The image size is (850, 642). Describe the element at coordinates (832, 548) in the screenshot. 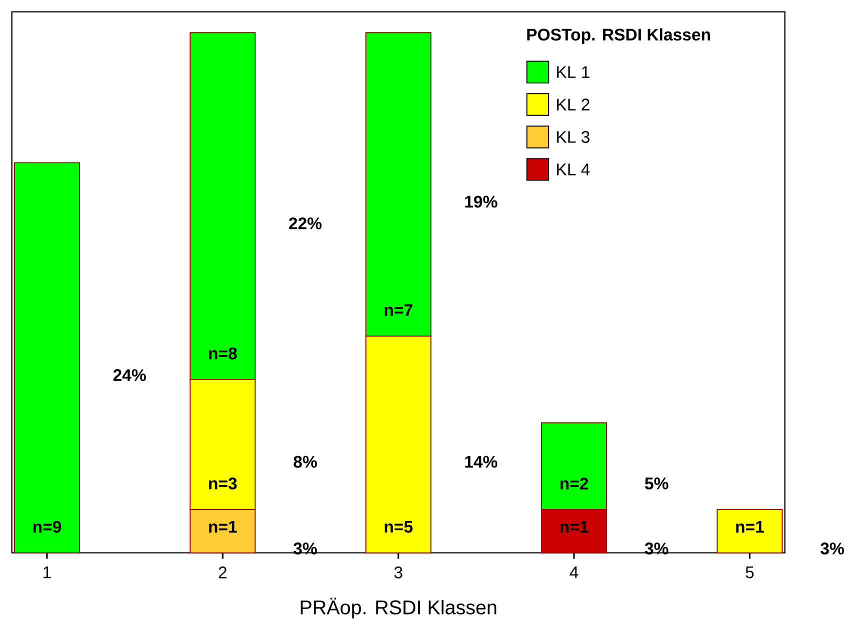

I see `text: 3%` at that location.